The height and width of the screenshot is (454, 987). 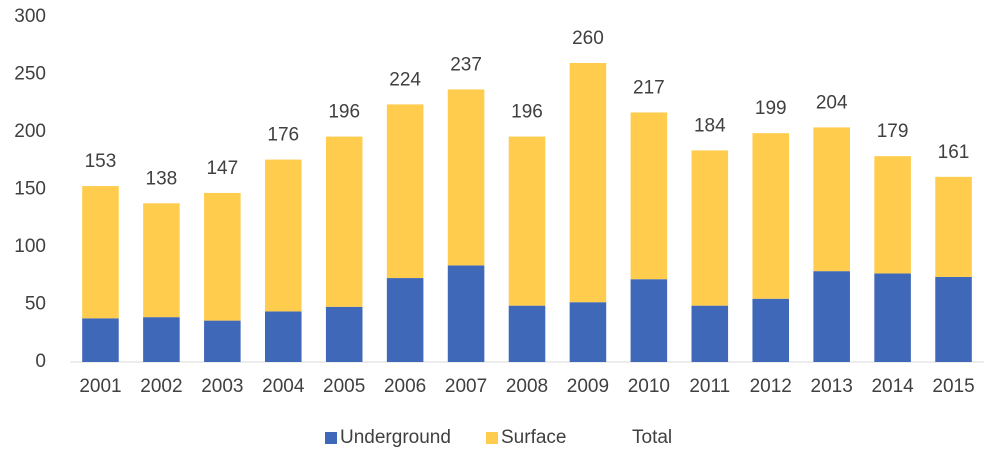 I want to click on x-tick-label: 2007, so click(x=466, y=386).